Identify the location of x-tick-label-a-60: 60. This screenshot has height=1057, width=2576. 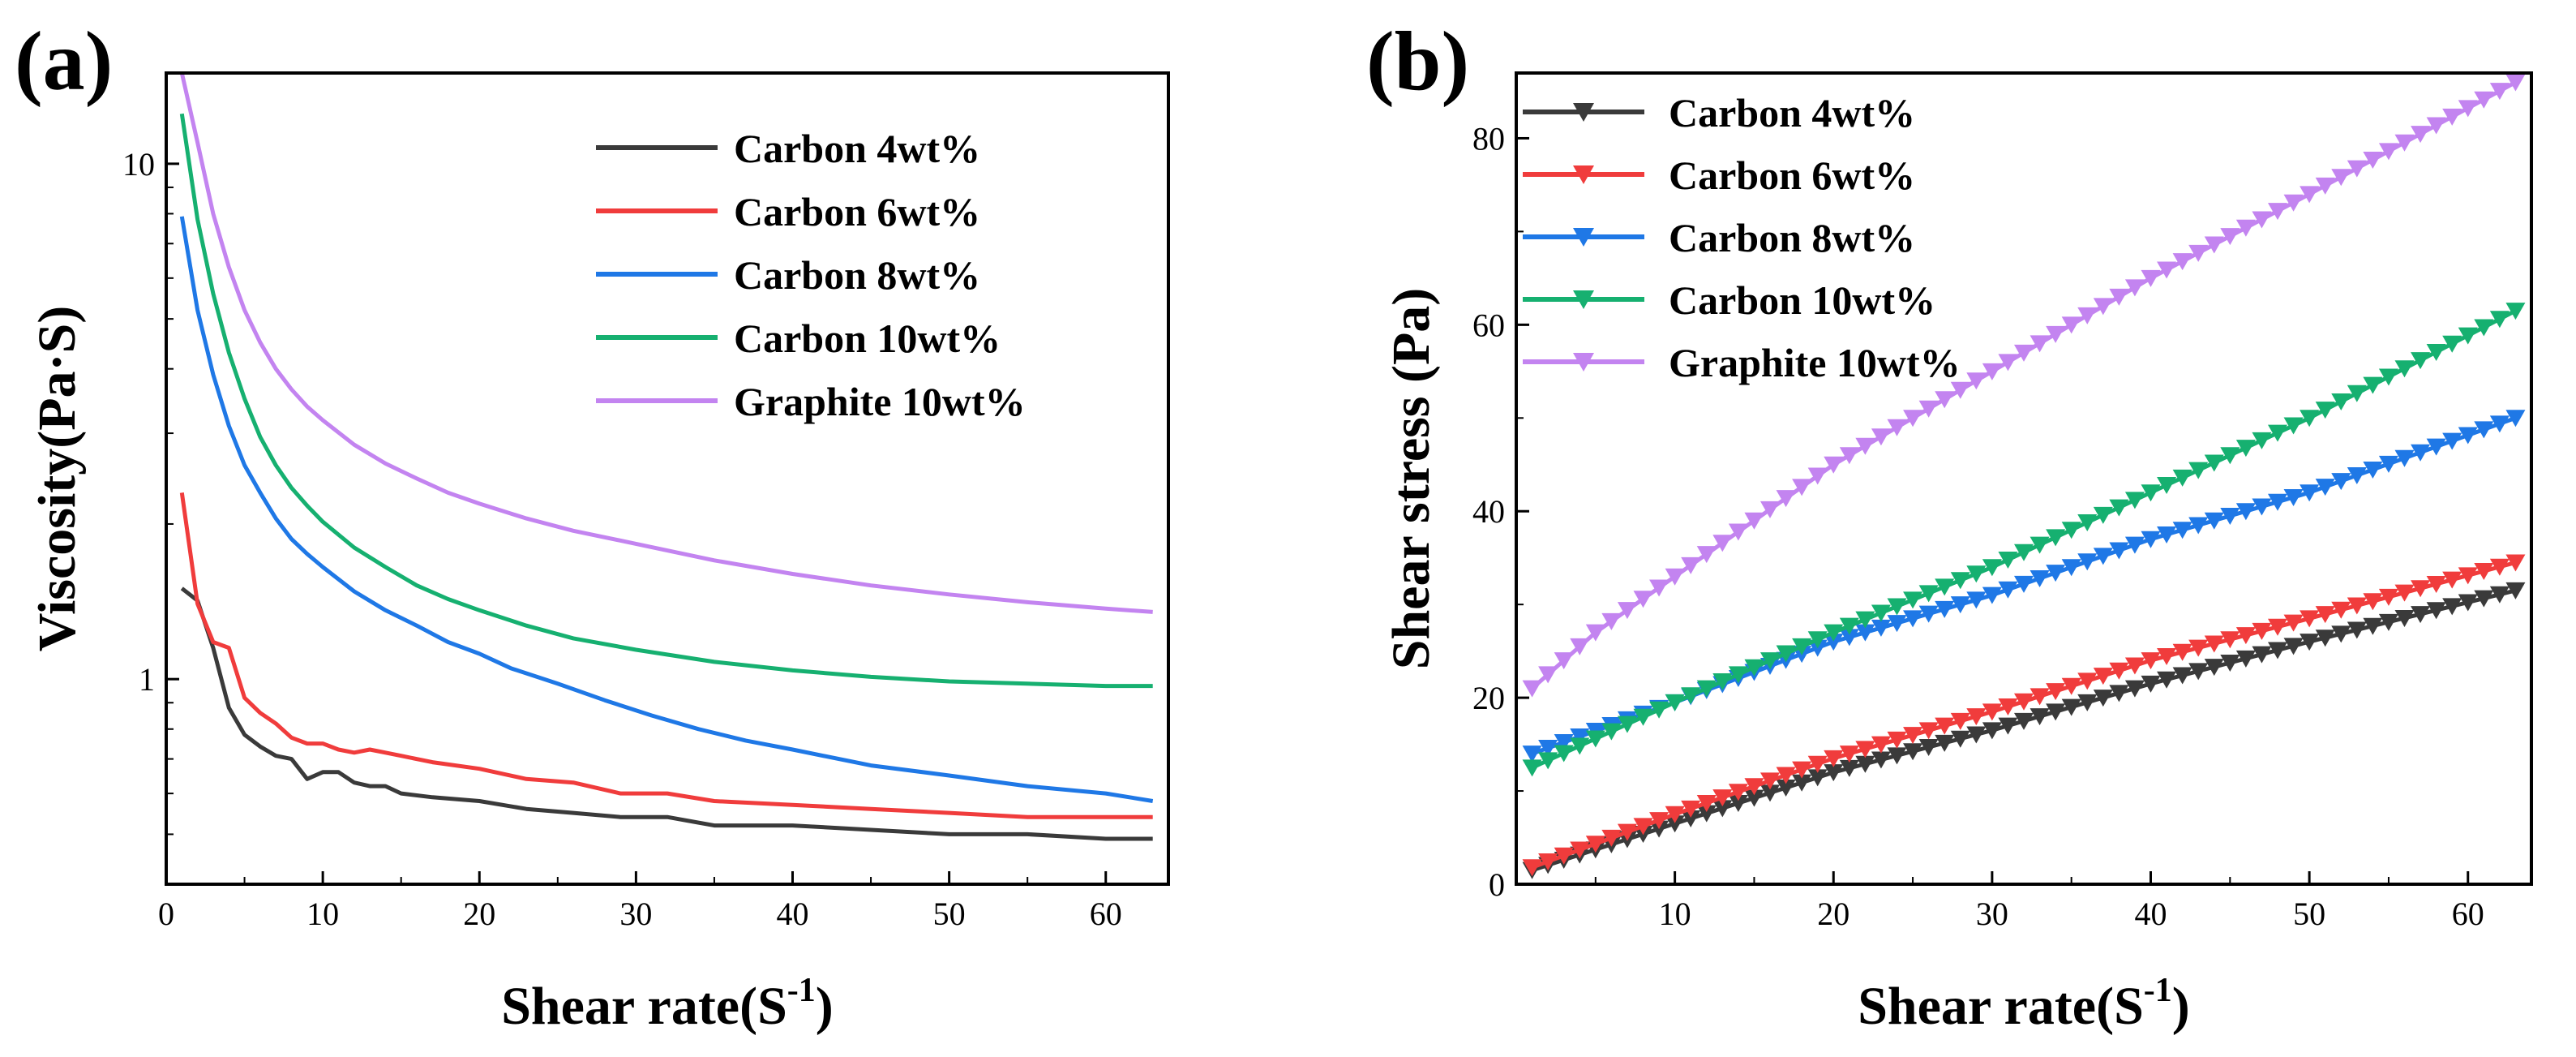
(1106, 914).